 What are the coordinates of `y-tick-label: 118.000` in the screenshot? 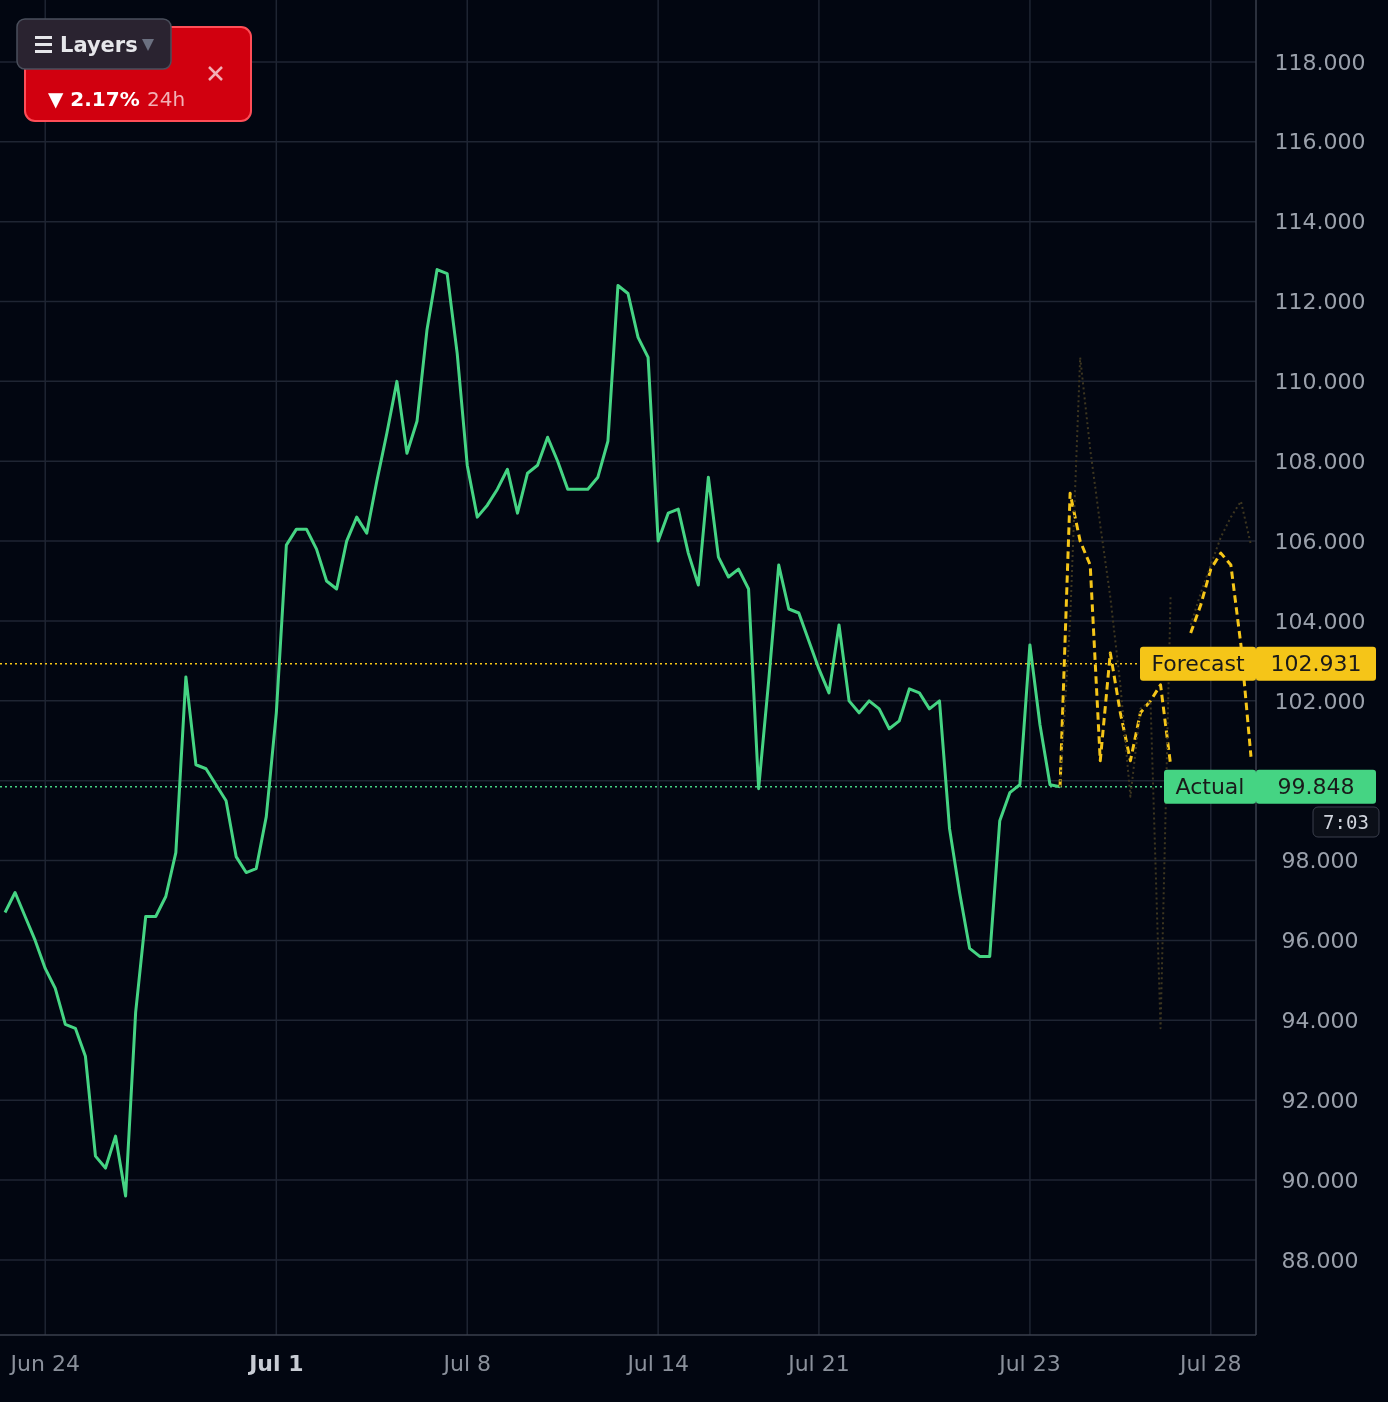 It's located at (1320, 62).